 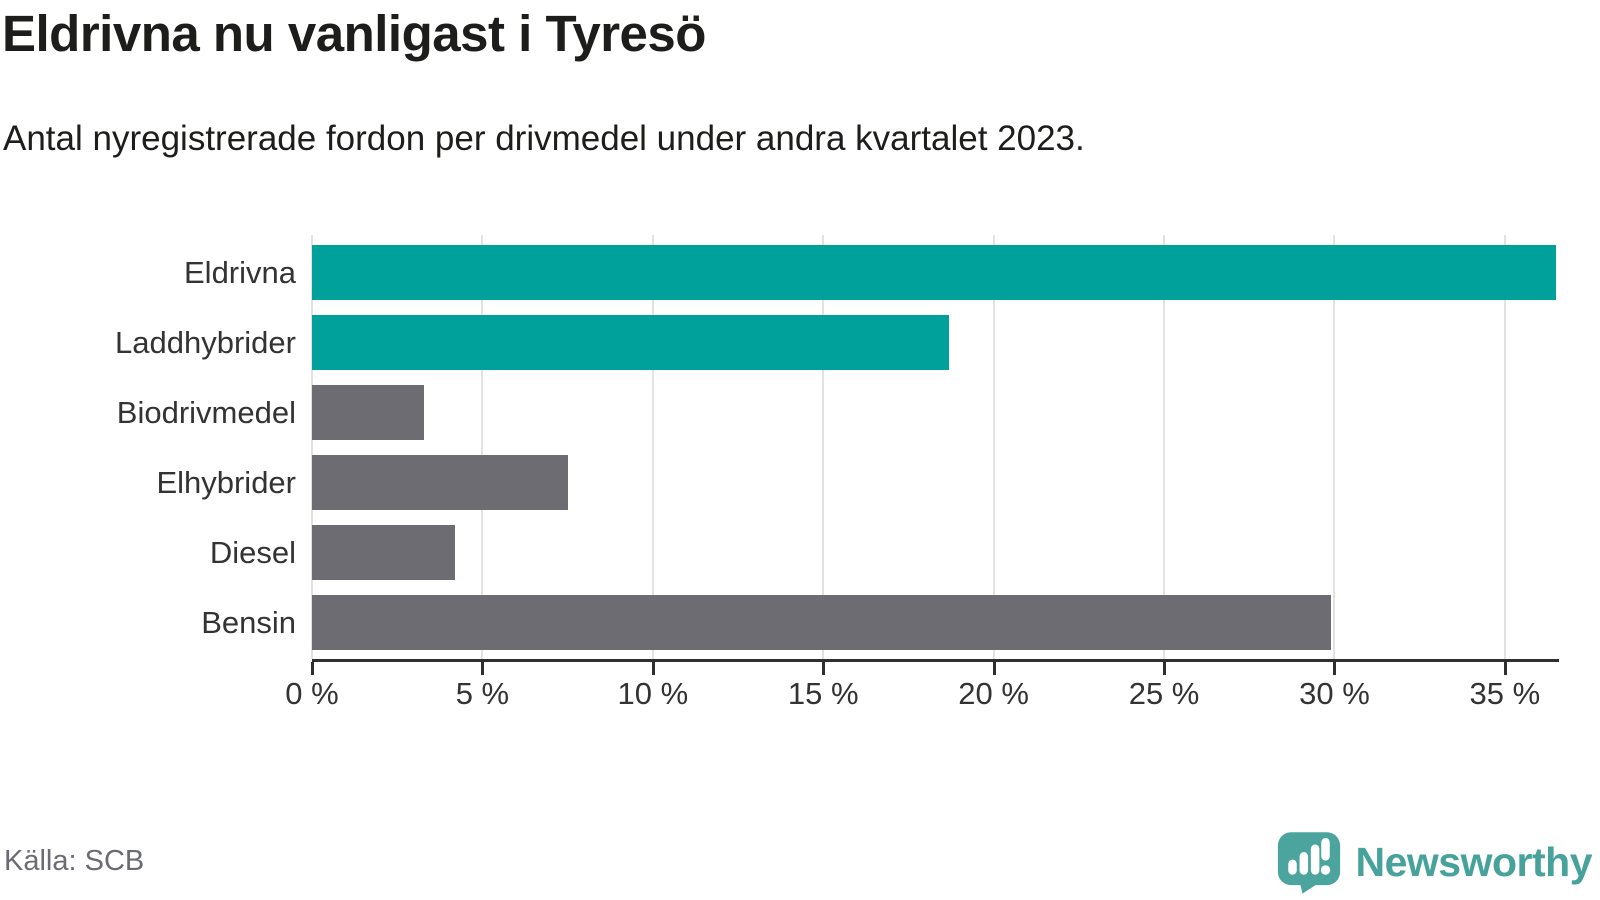 I want to click on x-tick-label-20: 20 %, so click(x=993, y=693).